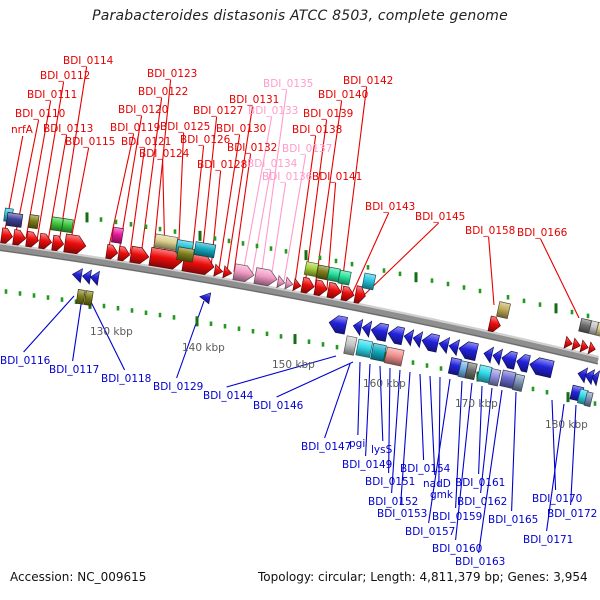  What do you see at coordinates (135, 128) in the screenshot?
I see `gene-label-BDI_0119: BDI_0119` at bounding box center [135, 128].